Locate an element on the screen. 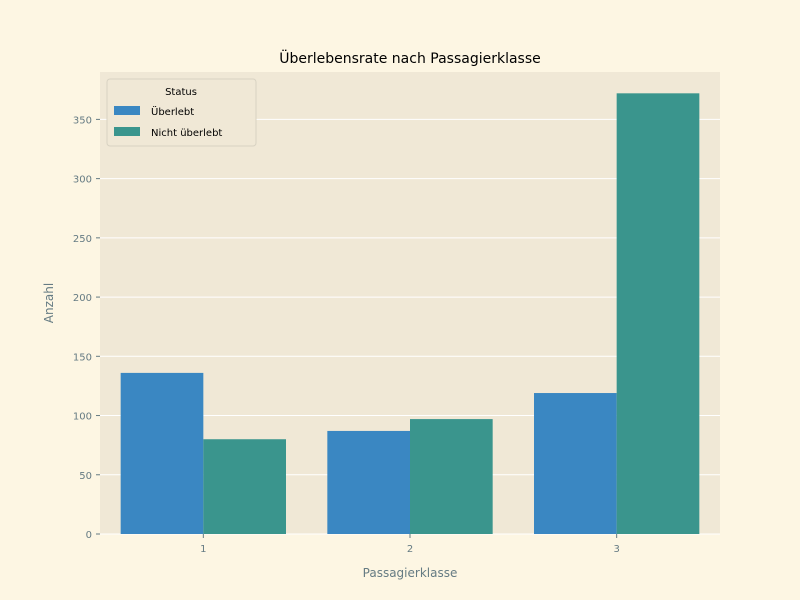  x-tick-label-2: 3 is located at coordinates (616, 549).